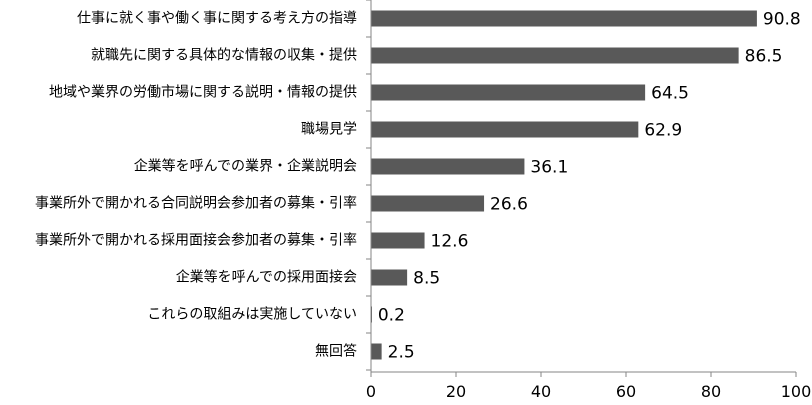 The width and height of the screenshot is (812, 405). Describe the element at coordinates (764, 57) in the screenshot. I see `value-label: 86.5` at that location.